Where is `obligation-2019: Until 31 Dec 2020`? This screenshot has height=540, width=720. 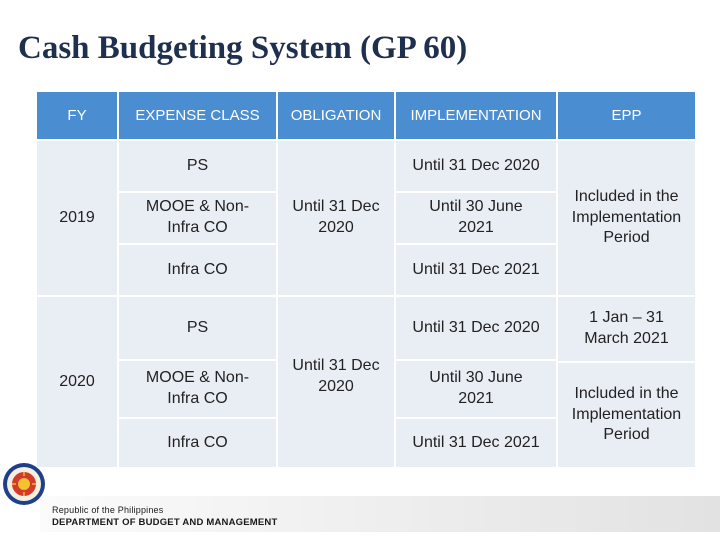 obligation-2019: Until 31 Dec 2020 is located at coordinates (336, 218).